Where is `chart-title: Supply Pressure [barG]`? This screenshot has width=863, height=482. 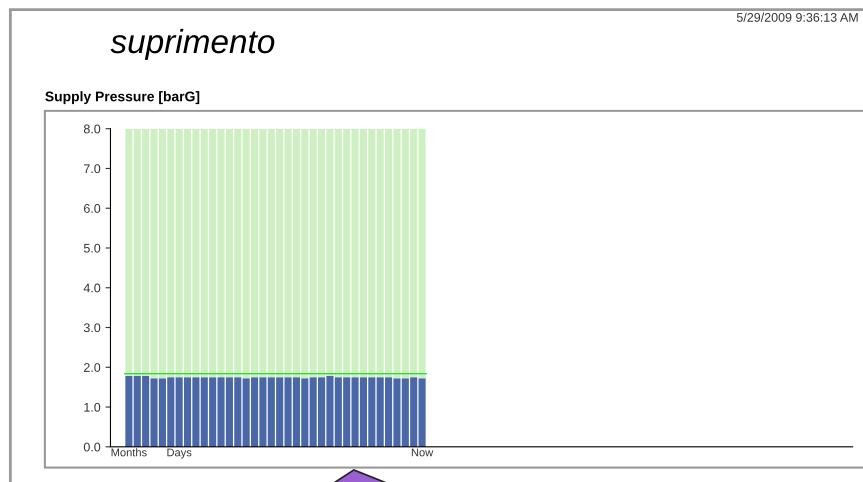
chart-title: Supply Pressure [barG] is located at coordinates (122, 97).